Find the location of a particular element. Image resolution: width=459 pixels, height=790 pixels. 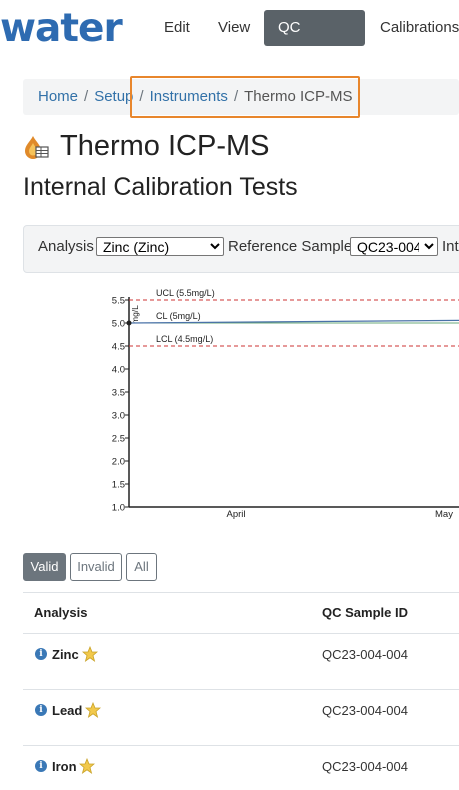

valid-filter-button: Valid is located at coordinates (44, 567).